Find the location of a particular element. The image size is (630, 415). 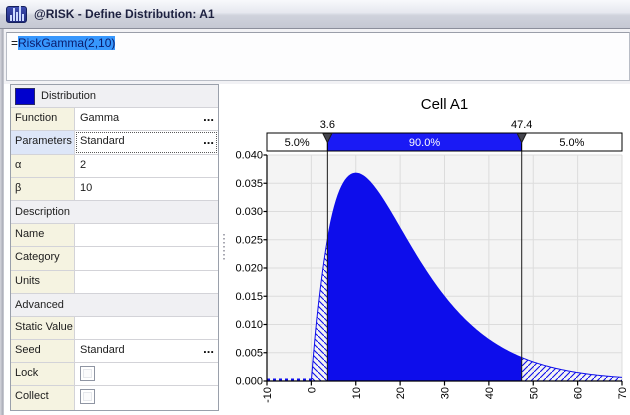

prop-value-collect is located at coordinates (146, 398).